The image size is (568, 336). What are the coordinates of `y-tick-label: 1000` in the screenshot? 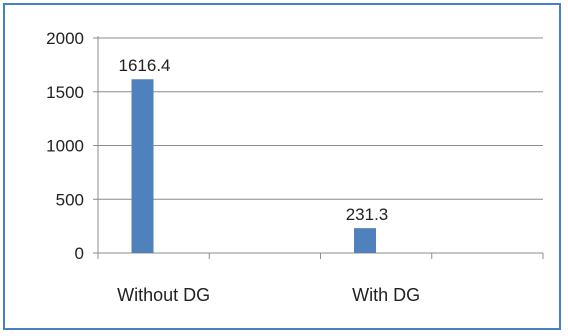 It's located at (65, 146).